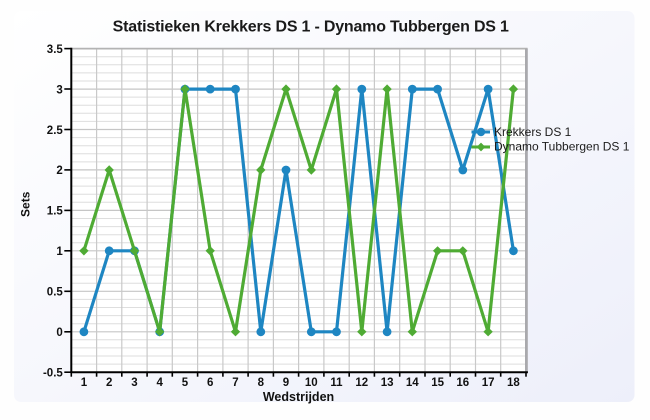  I want to click on svg-text: 13, so click(387, 383).